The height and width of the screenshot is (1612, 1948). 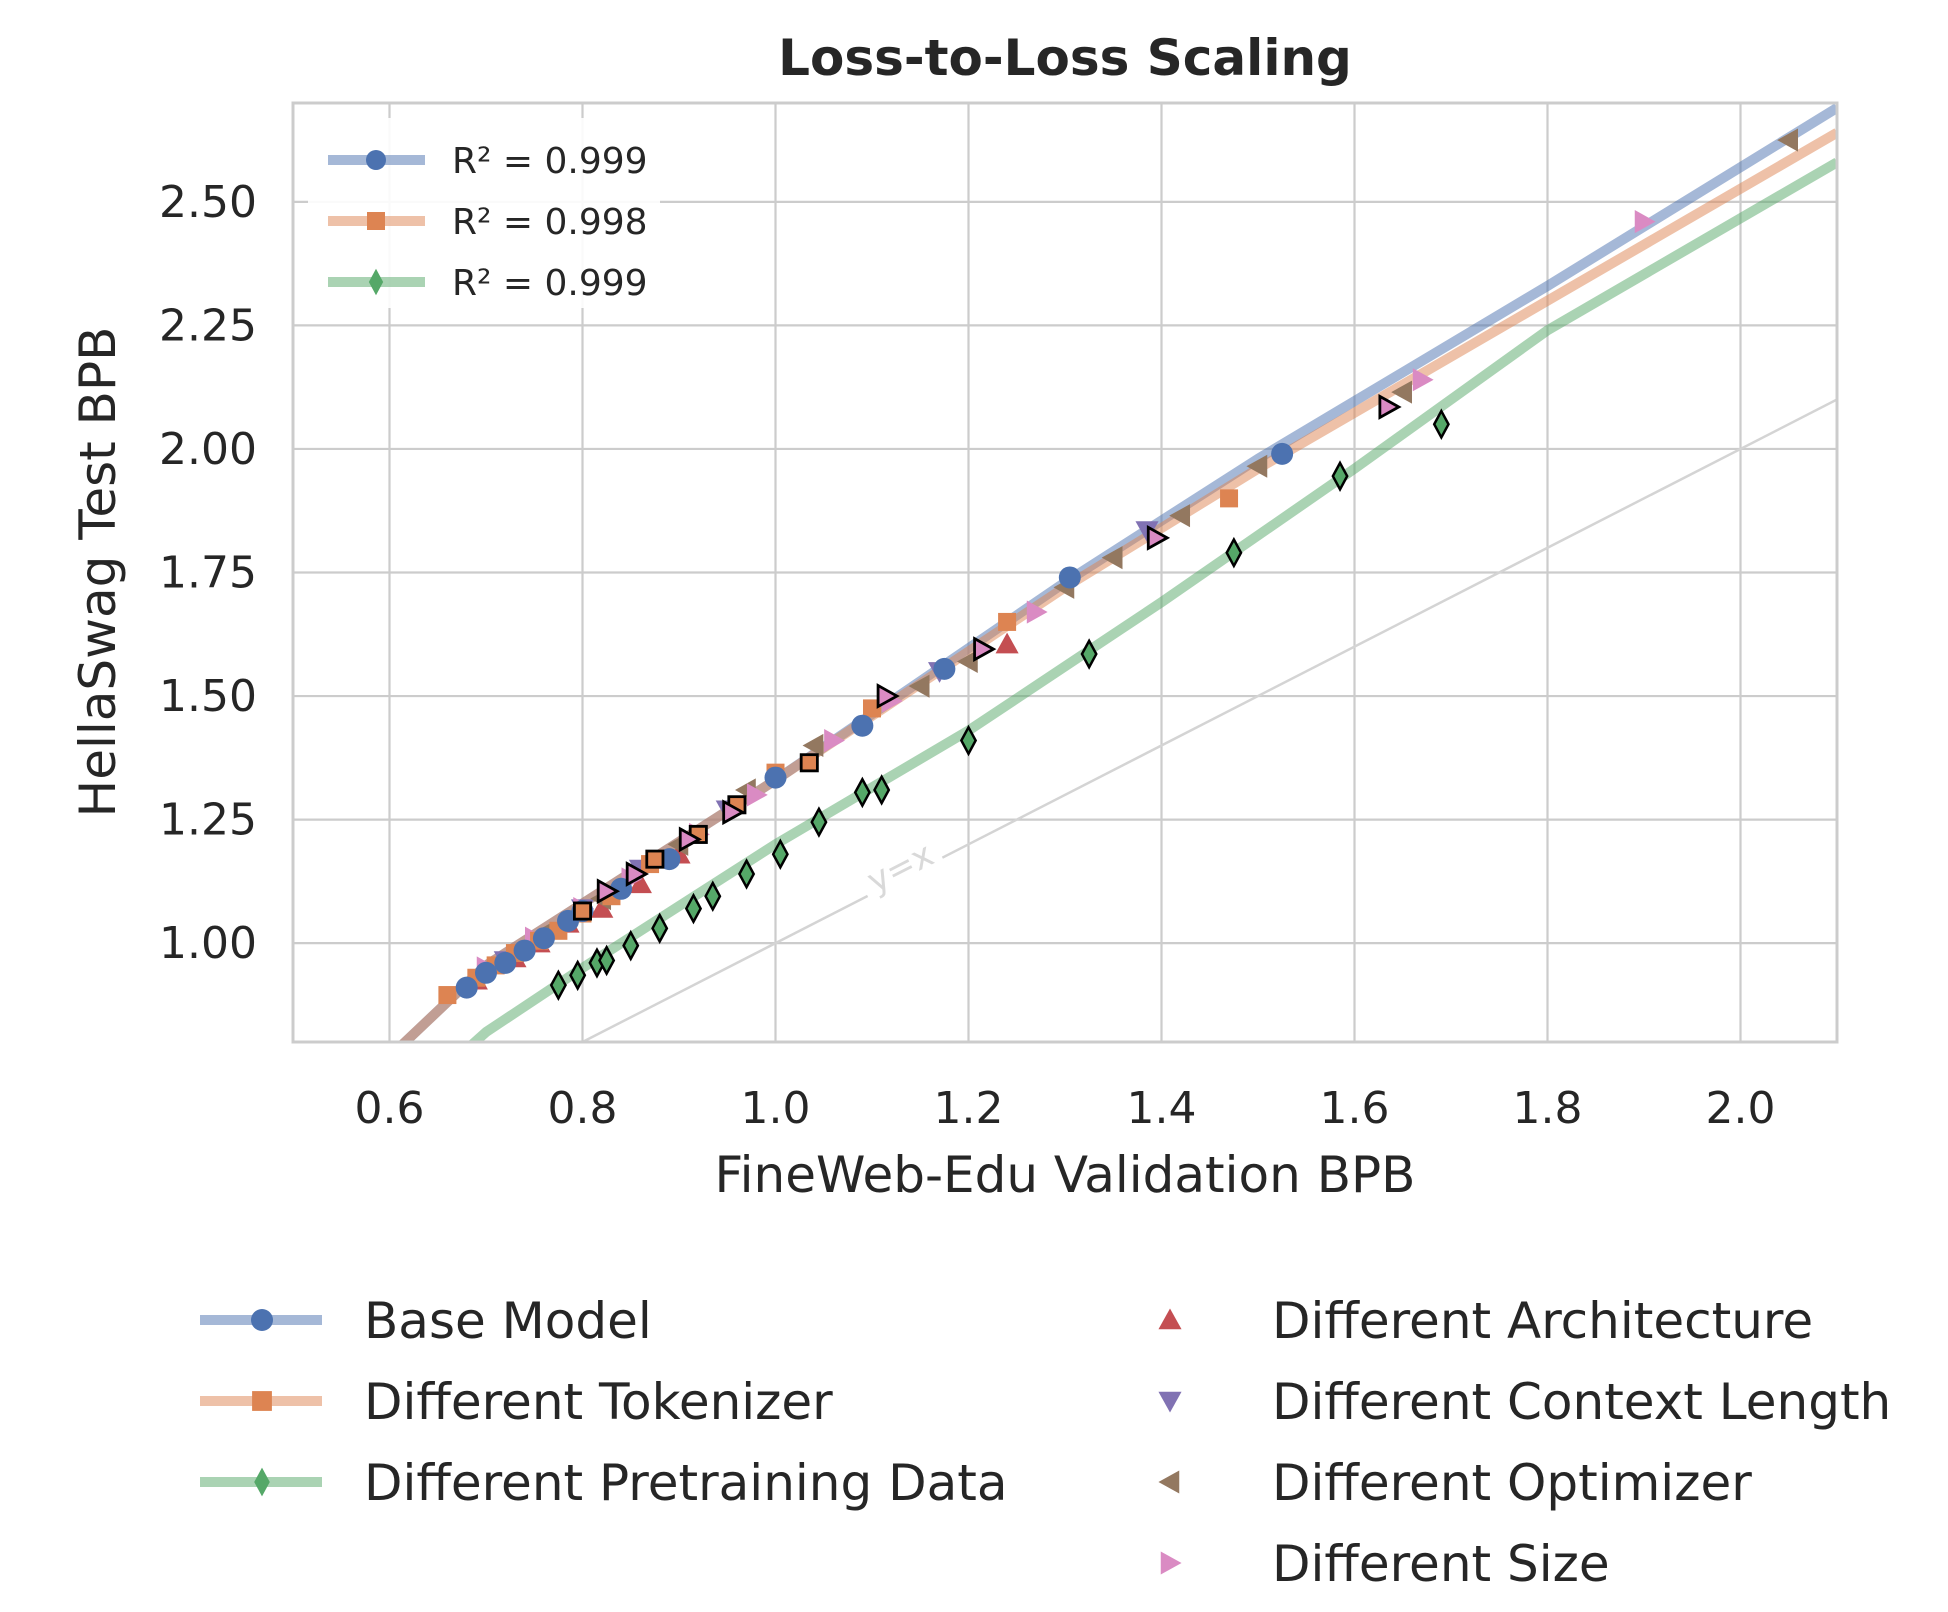 I want to click on legend-label: Base Model, so click(x=508, y=1321).